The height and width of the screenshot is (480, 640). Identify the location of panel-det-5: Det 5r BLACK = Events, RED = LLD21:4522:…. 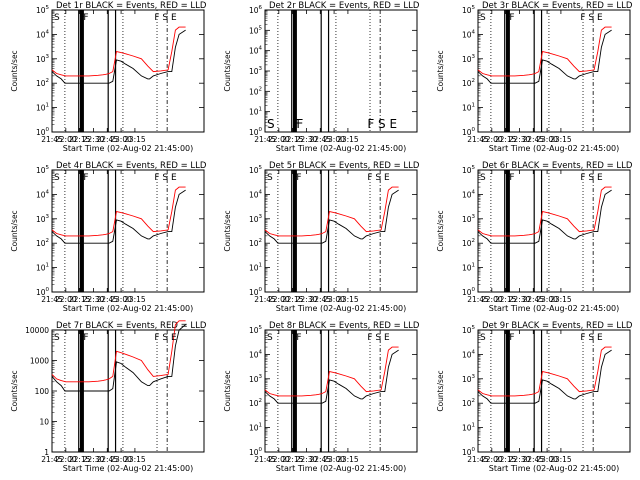
(321, 237).